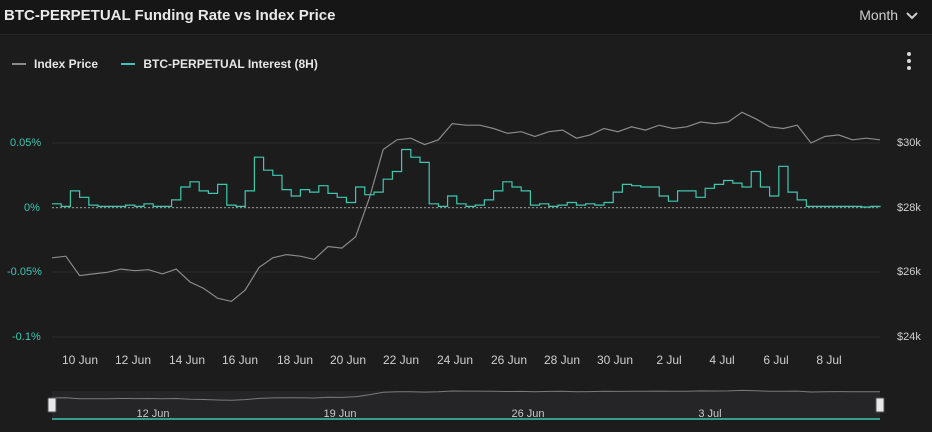  Describe the element at coordinates (909, 272) in the screenshot. I see `y-right-tick: $26k` at that location.